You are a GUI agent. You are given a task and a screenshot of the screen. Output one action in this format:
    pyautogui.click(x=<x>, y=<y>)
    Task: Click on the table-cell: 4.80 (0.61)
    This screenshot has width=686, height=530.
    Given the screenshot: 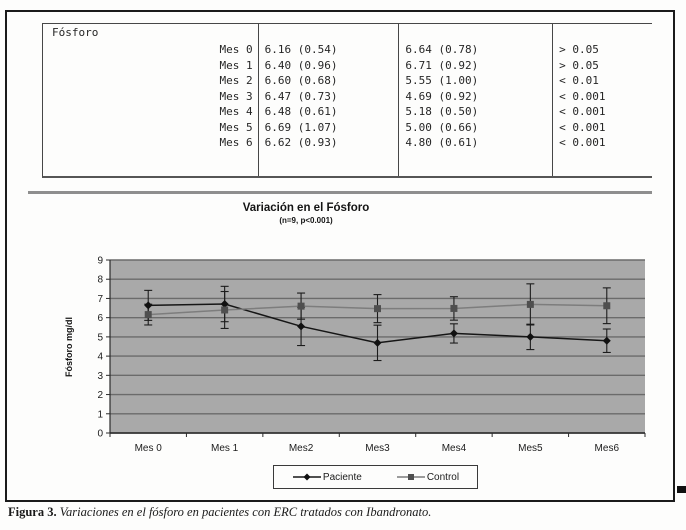 What is the action you would take?
    pyautogui.click(x=442, y=142)
    